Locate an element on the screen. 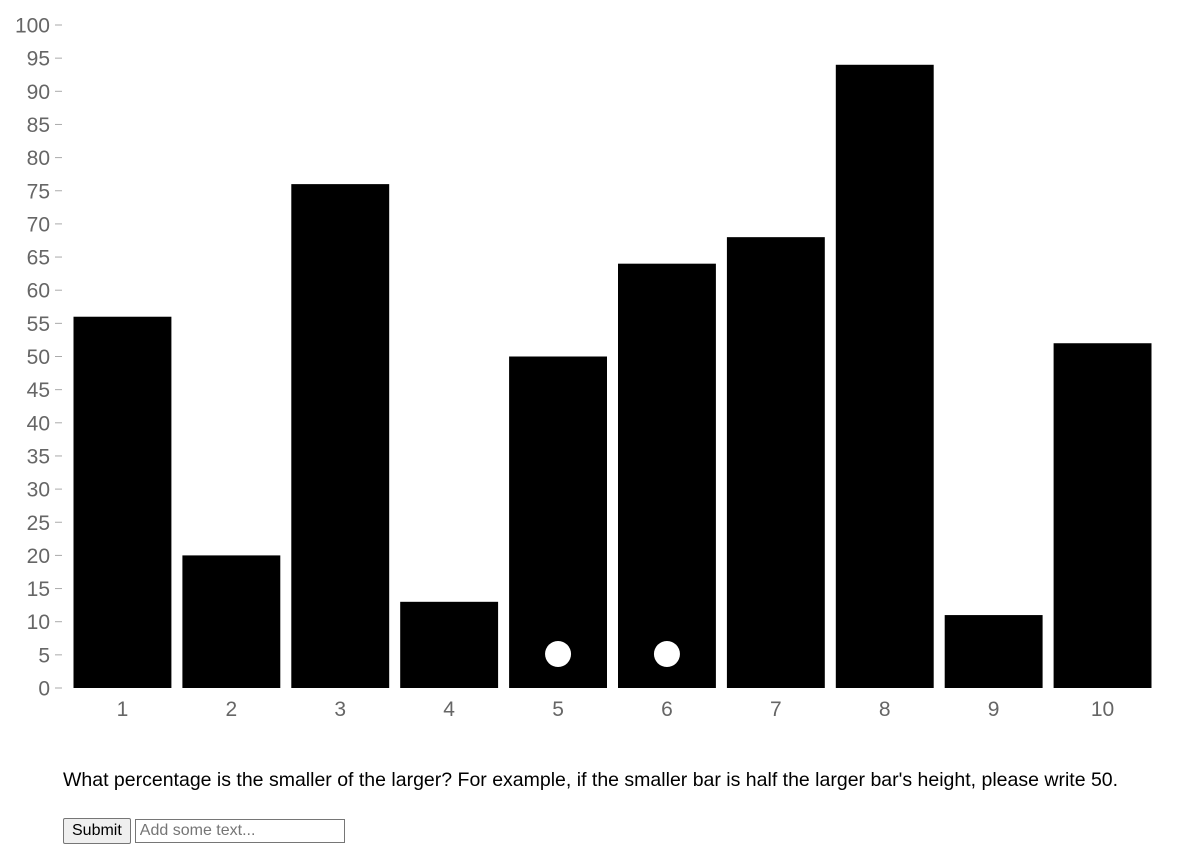 This screenshot has height=862, width=1193. x-tick-label: 6 is located at coordinates (667, 709).